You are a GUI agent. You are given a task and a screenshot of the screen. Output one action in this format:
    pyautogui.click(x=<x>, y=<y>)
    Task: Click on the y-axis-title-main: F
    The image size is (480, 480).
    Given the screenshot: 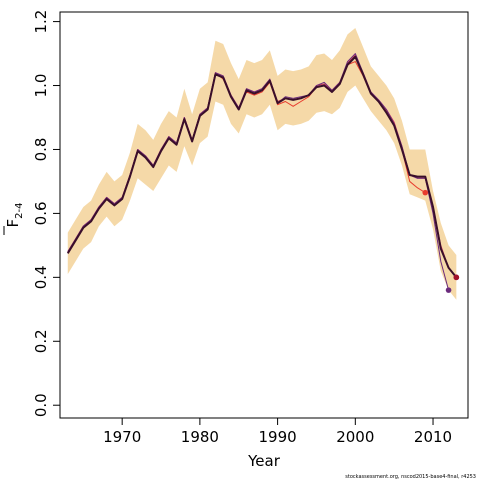 What is the action you would take?
    pyautogui.click(x=13, y=223)
    